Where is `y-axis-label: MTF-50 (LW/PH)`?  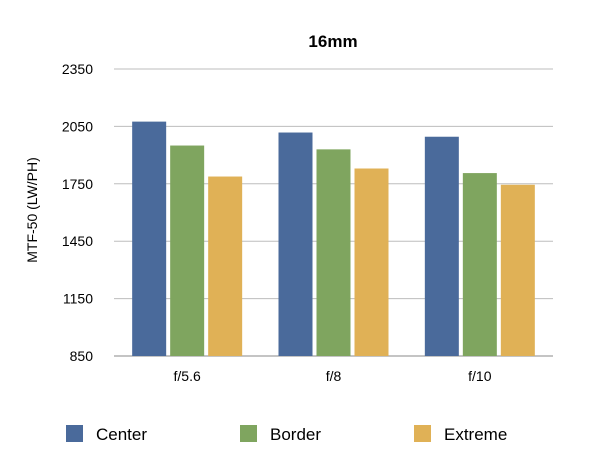
y-axis-label: MTF-50 (LW/PH) is located at coordinates (32, 210).